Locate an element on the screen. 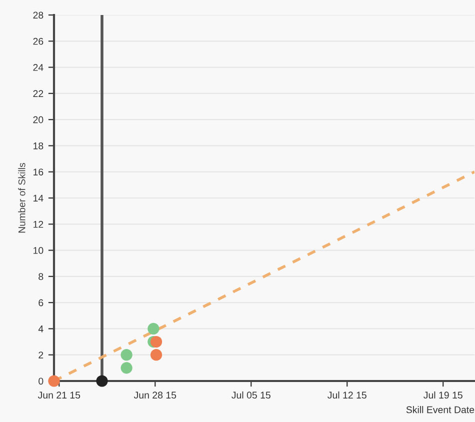 The width and height of the screenshot is (475, 422). y-tick-label: 16 is located at coordinates (39, 172).